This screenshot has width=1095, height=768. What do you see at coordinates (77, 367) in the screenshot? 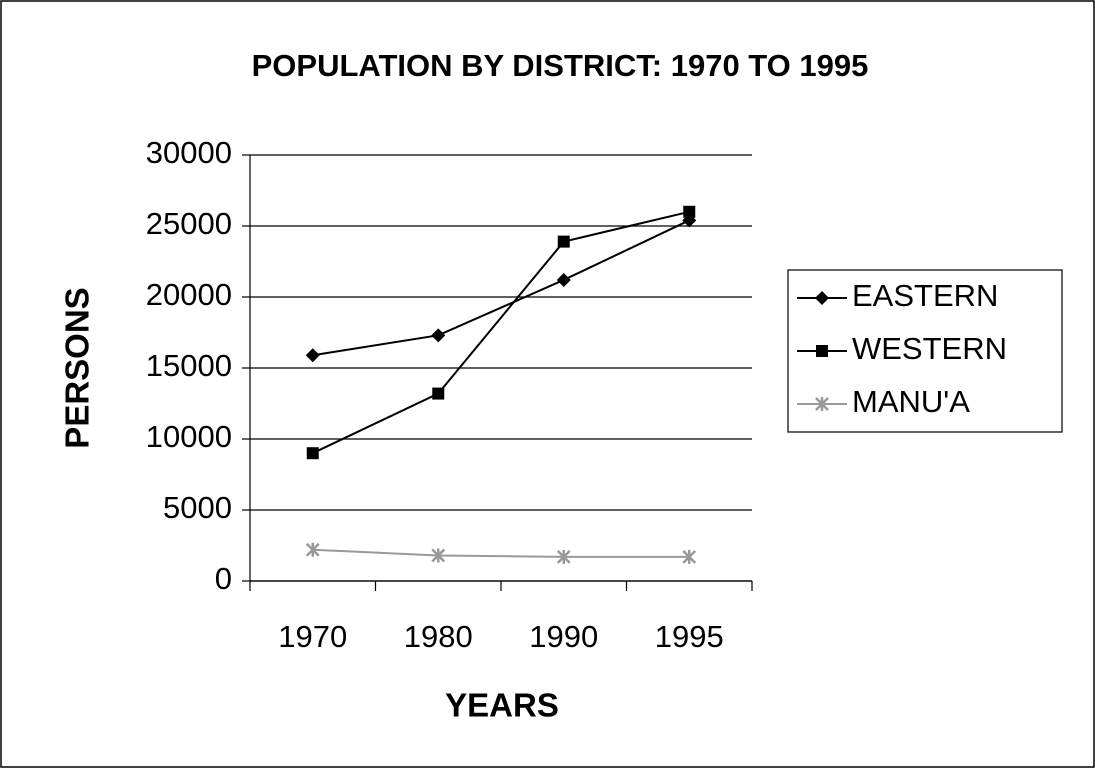
I see `y-axis-title: PERSONS` at bounding box center [77, 367].